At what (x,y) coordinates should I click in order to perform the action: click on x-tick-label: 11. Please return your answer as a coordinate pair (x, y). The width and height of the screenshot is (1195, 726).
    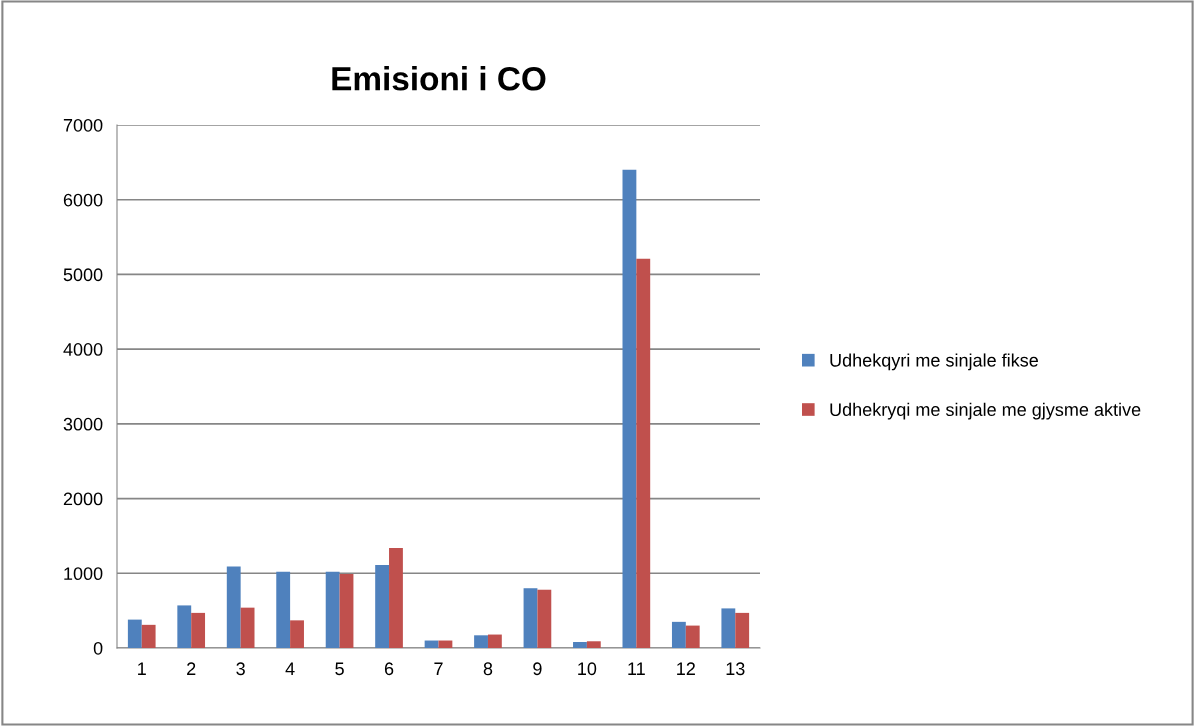
    Looking at the image, I should click on (636, 668).